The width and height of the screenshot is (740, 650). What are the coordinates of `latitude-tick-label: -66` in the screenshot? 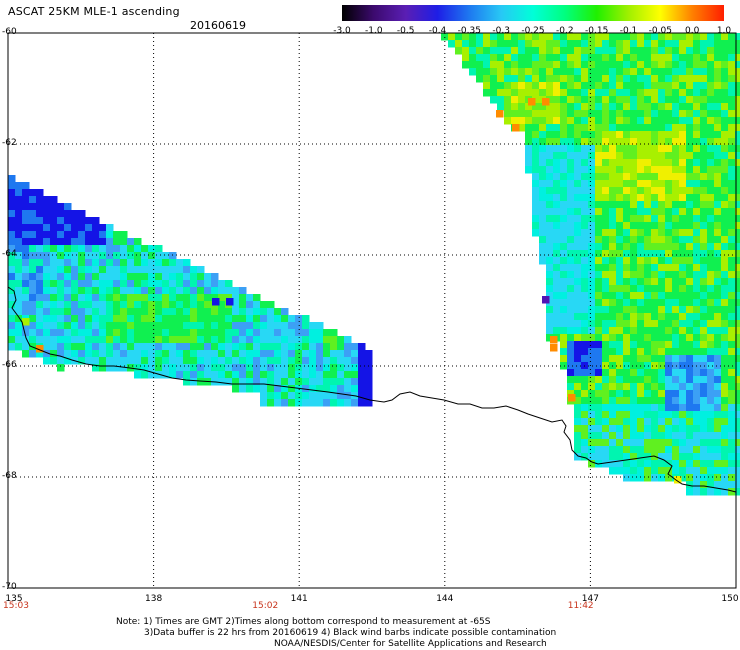 It's located at (9, 365).